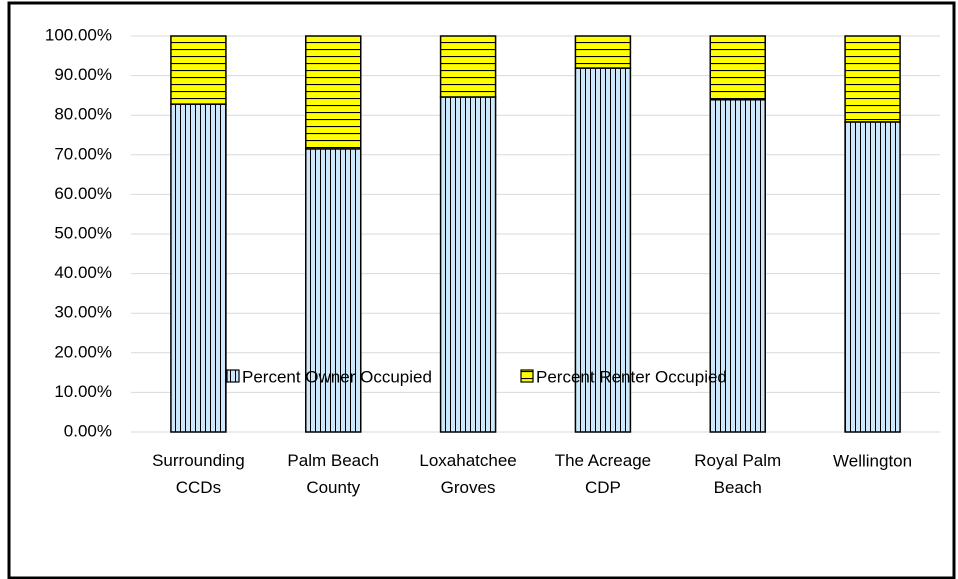 The height and width of the screenshot is (579, 958). What do you see at coordinates (88, 430) in the screenshot?
I see `y-tick-label: 0.00%` at bounding box center [88, 430].